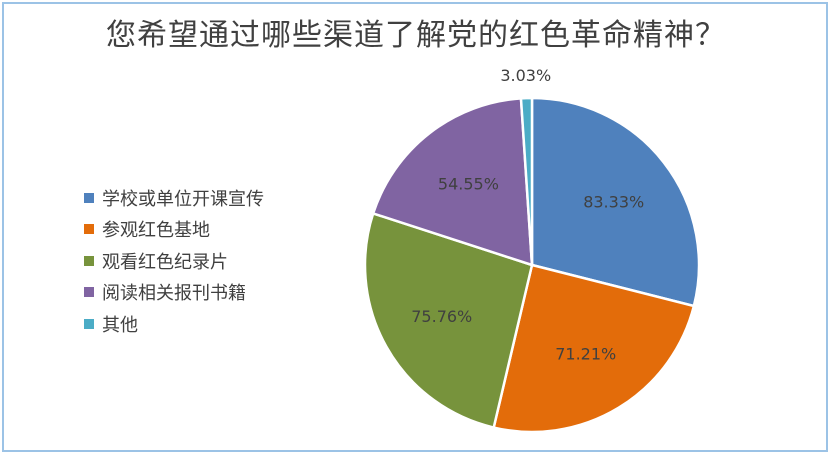 This screenshot has width=832, height=456. I want to click on data-label: 71.21%, so click(585, 353).